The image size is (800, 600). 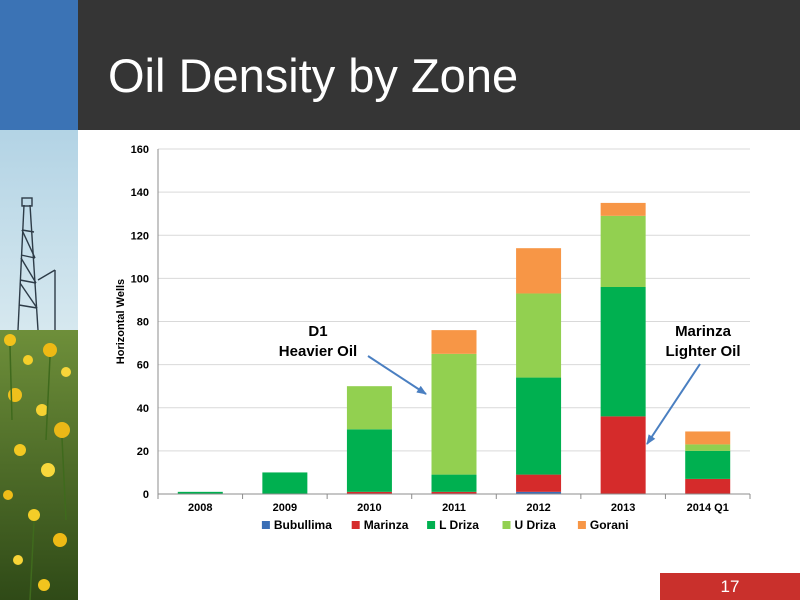 I want to click on y-tick-label: 120, so click(x=140, y=236).